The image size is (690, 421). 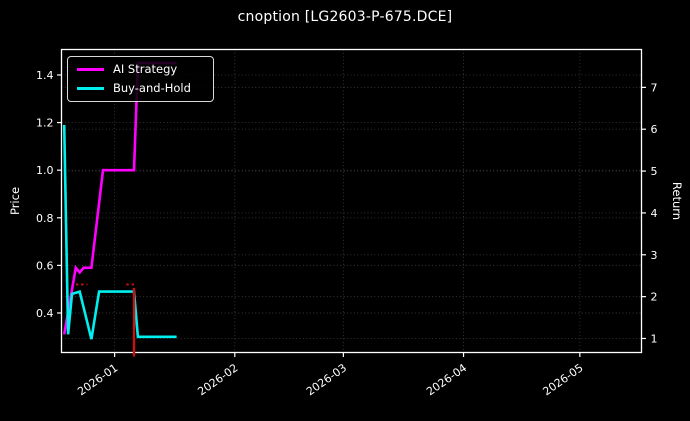 What do you see at coordinates (152, 88) in the screenshot?
I see `legend-label: Buy-and-Hold` at bounding box center [152, 88].